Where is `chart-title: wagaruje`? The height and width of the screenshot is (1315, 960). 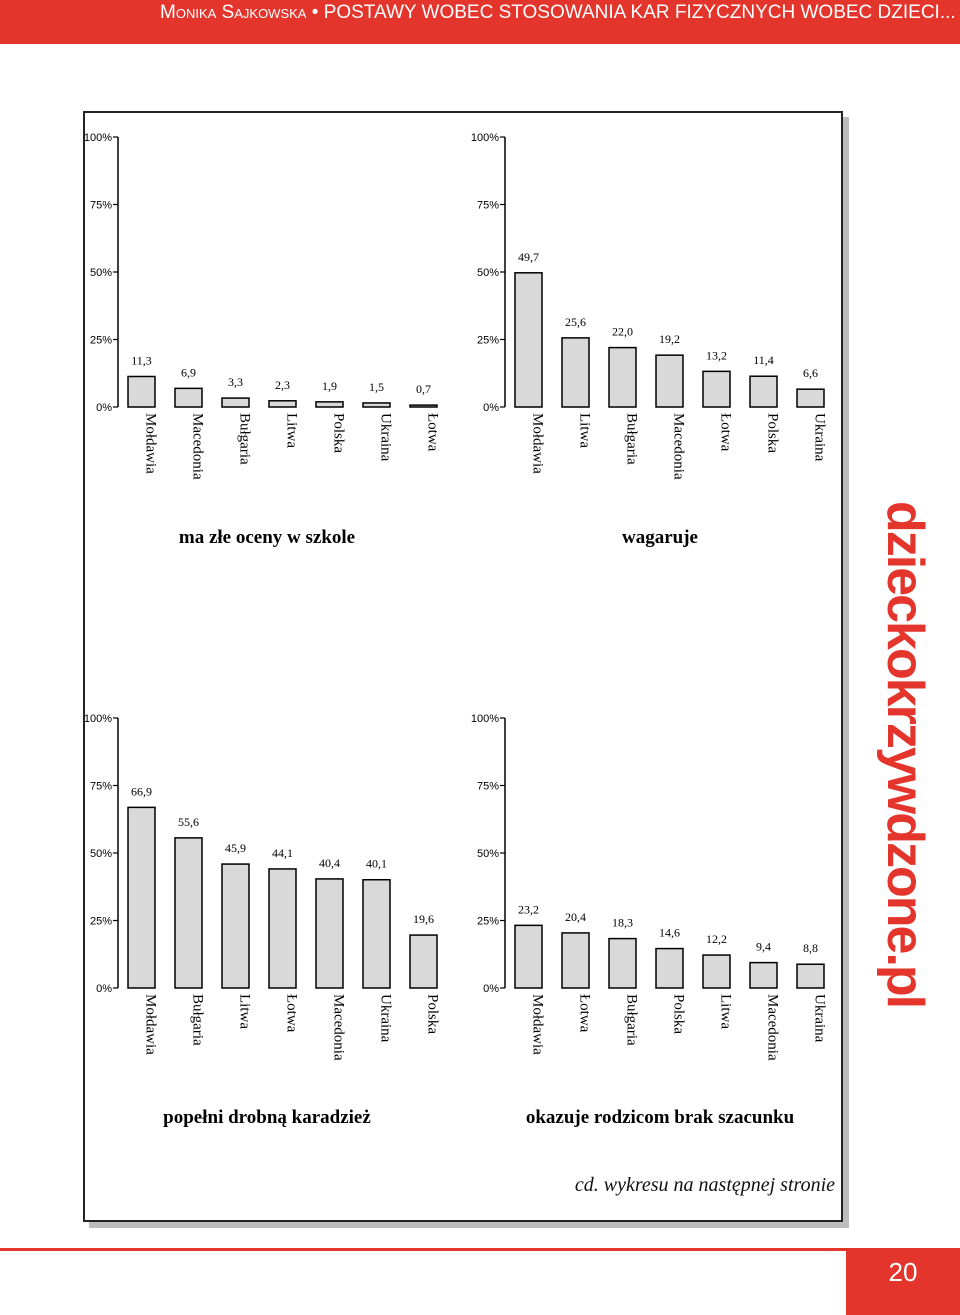
chart-title: wagaruje is located at coordinates (660, 537).